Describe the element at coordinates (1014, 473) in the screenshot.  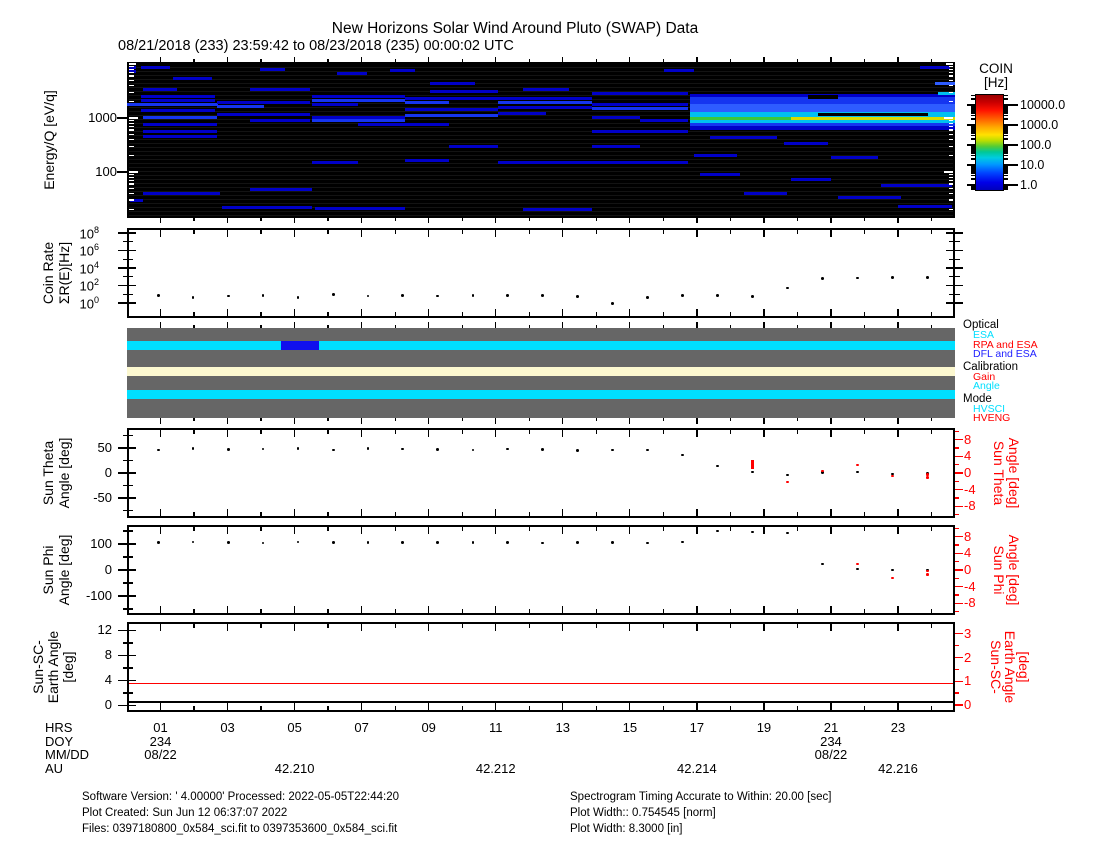
I see `sun-theta-right-ylabel-2: Angle [deg]` at that location.